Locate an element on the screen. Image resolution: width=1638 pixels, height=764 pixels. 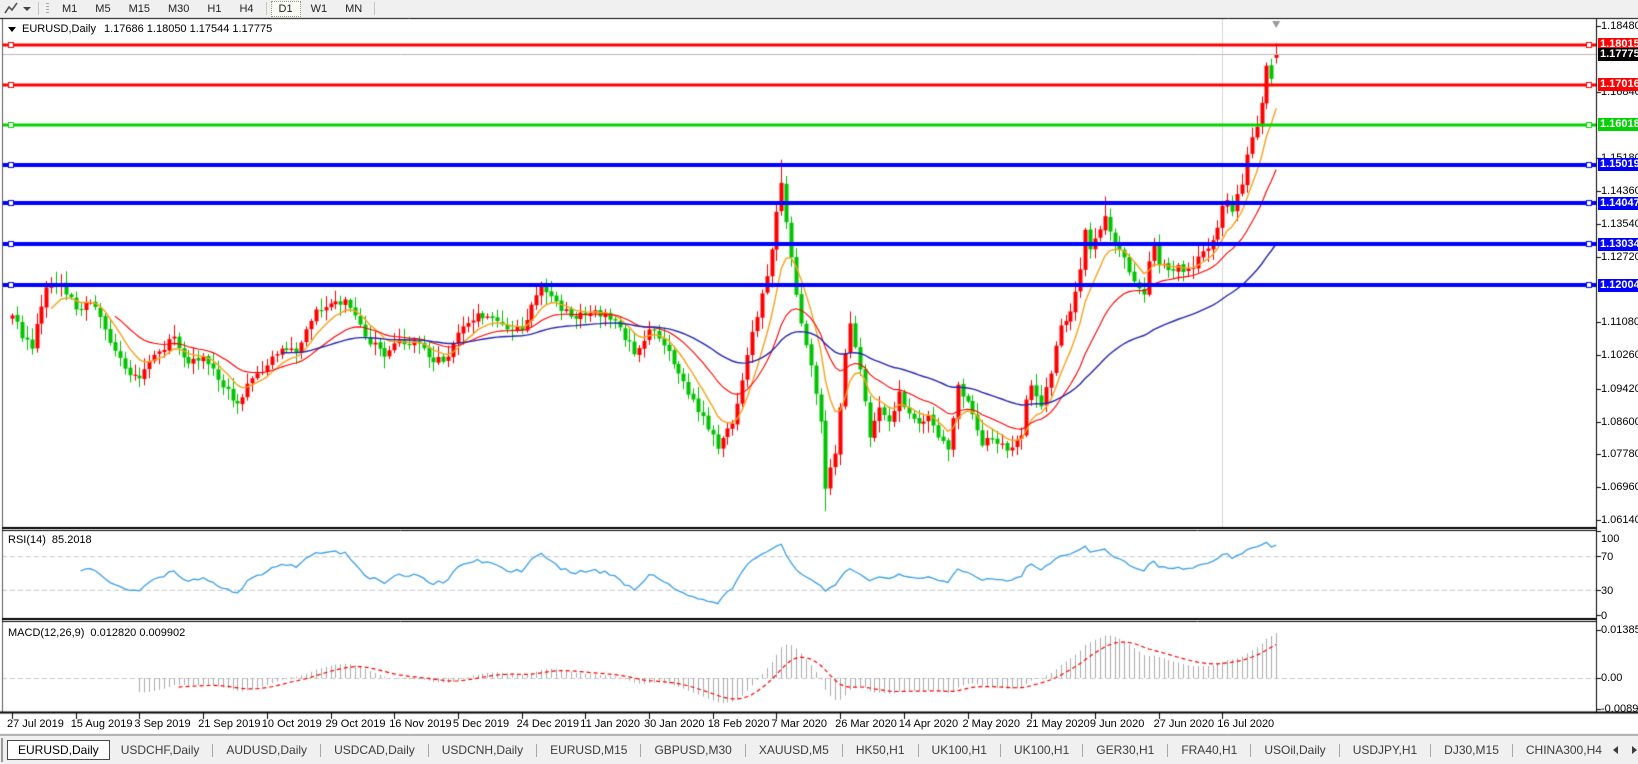
crosshair-pencil-icon is located at coordinates (11, 8).